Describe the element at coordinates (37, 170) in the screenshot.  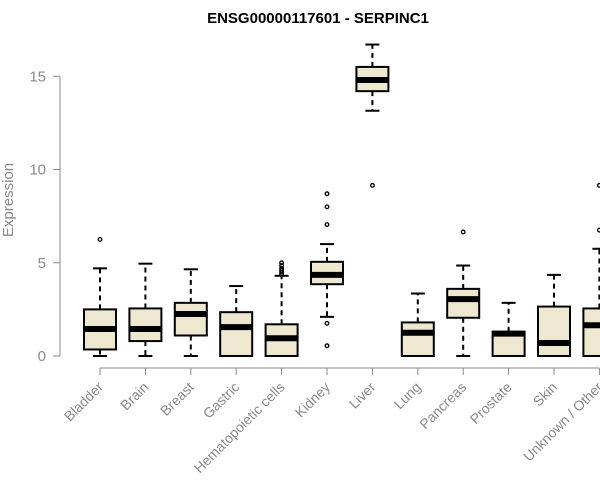
I see `y-tick-label: 10` at that location.